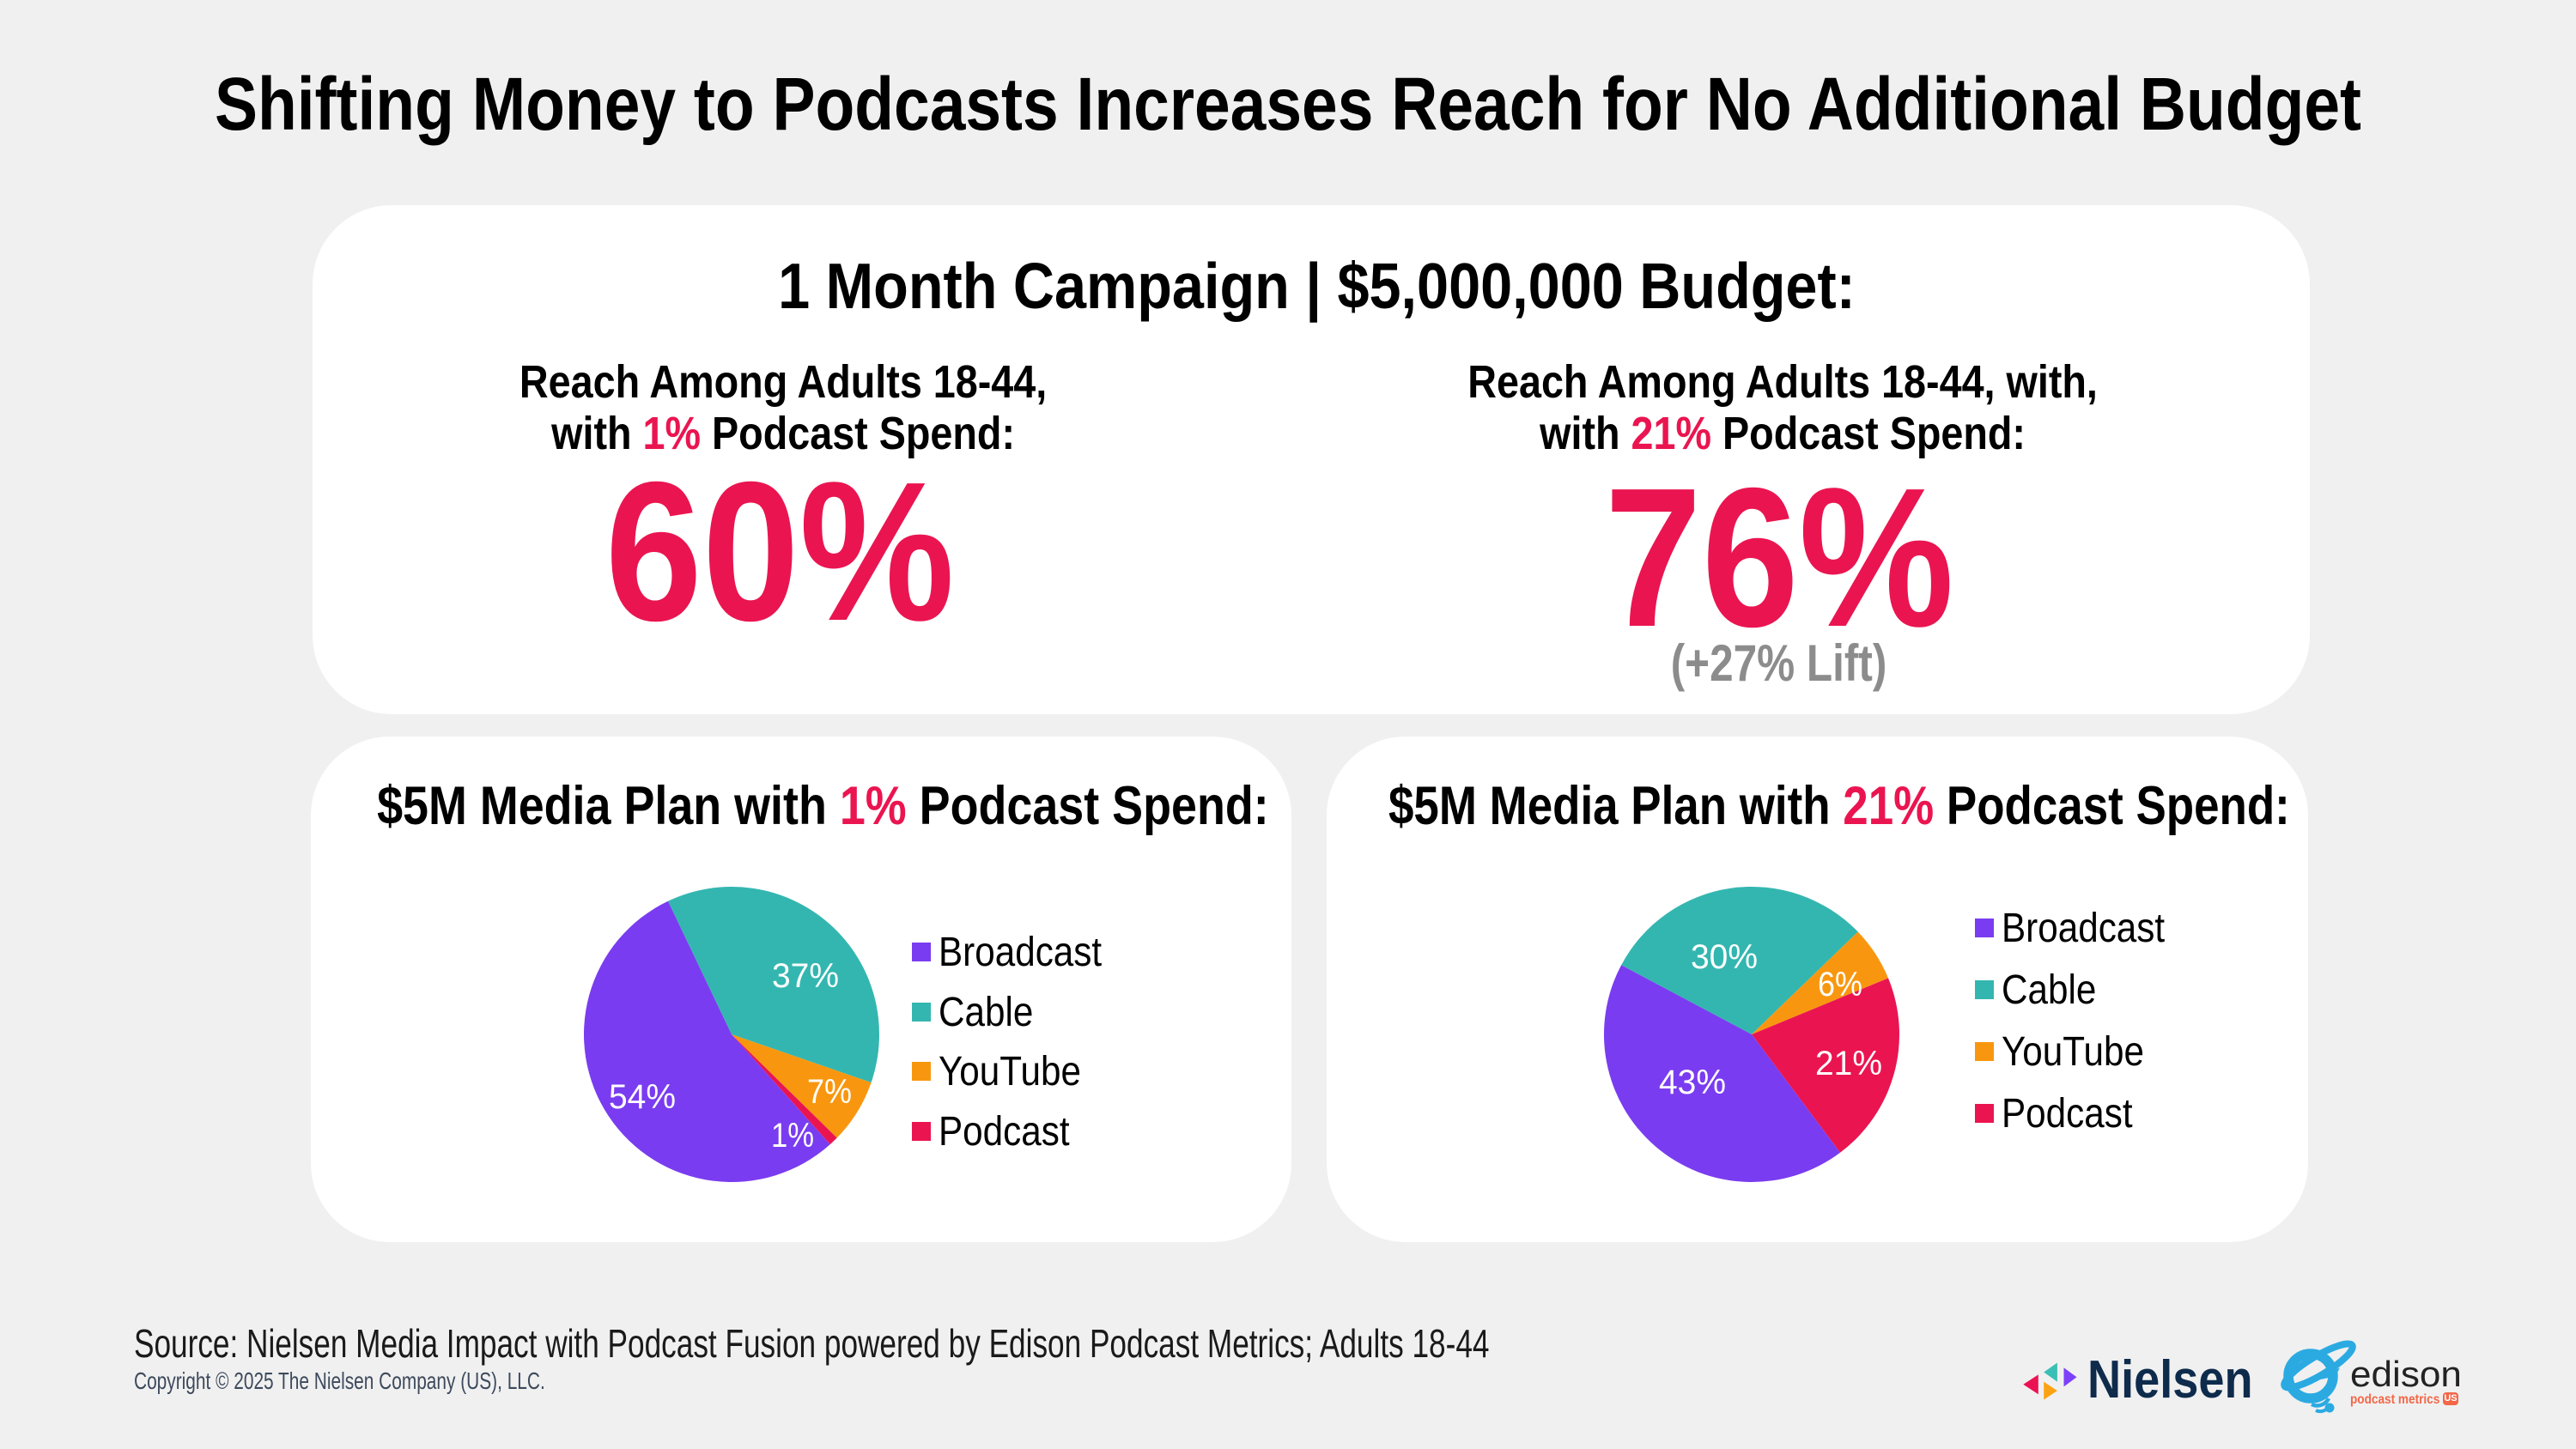  What do you see at coordinates (806, 976) in the screenshot?
I see `svg-text: 37%` at bounding box center [806, 976].